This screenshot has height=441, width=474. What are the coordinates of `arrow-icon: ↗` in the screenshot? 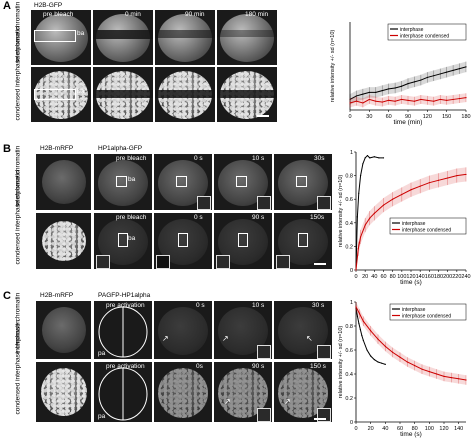 It's located at (165, 338).